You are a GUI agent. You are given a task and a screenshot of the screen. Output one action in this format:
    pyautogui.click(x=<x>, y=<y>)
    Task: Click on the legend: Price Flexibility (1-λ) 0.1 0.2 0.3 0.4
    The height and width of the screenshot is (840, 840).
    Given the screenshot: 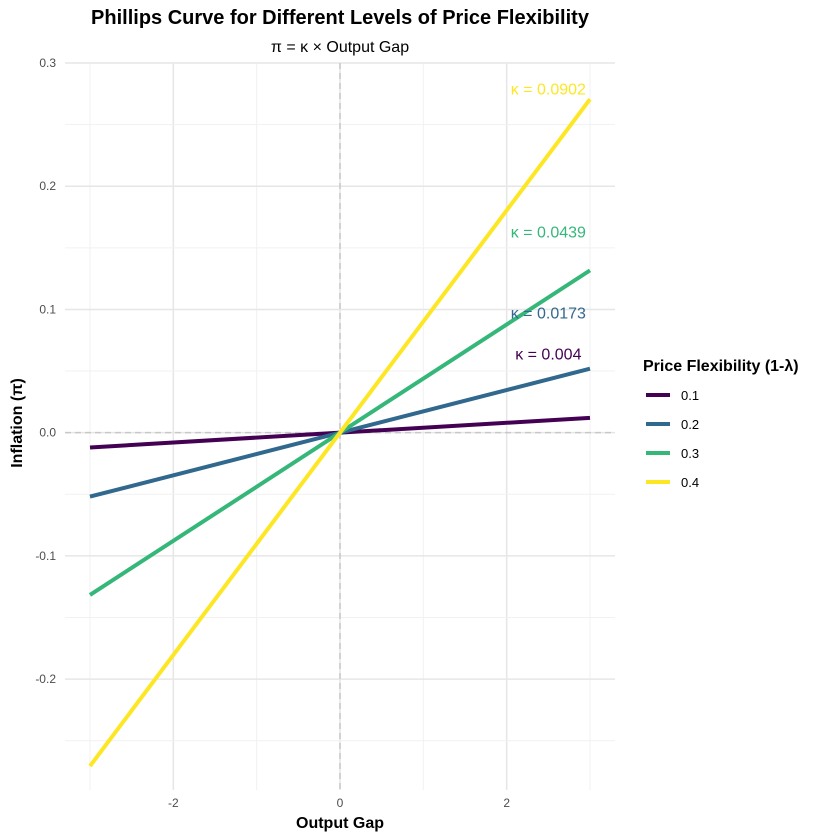 What is the action you would take?
    pyautogui.click(x=721, y=424)
    